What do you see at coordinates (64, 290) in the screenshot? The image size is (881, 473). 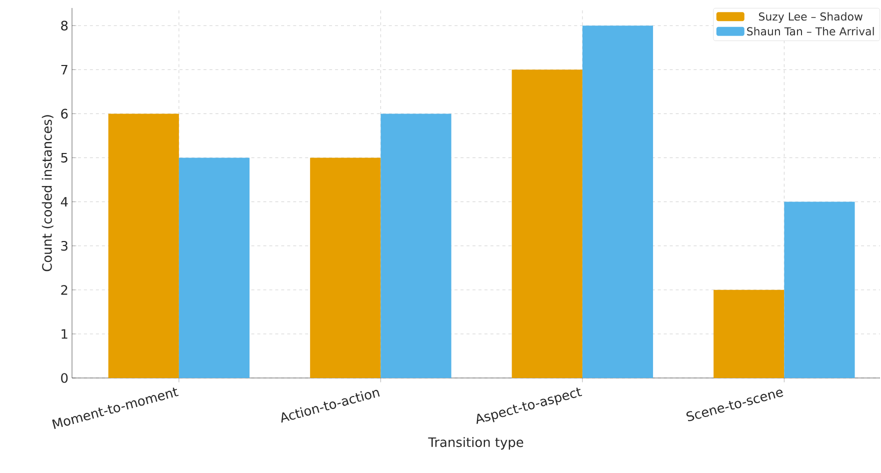 I see `y-tick-label: 2` at bounding box center [64, 290].